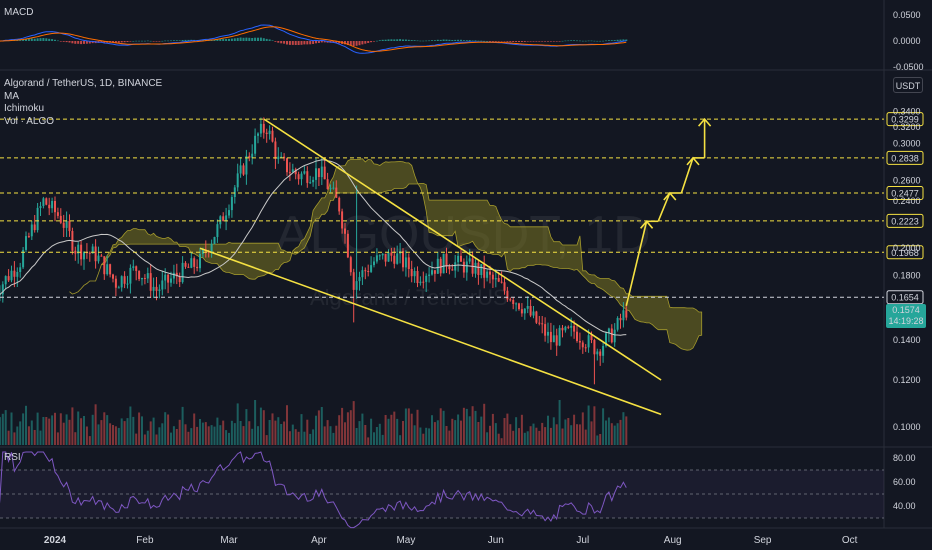  I want to click on price-axis-label: 0.2000, so click(907, 248).